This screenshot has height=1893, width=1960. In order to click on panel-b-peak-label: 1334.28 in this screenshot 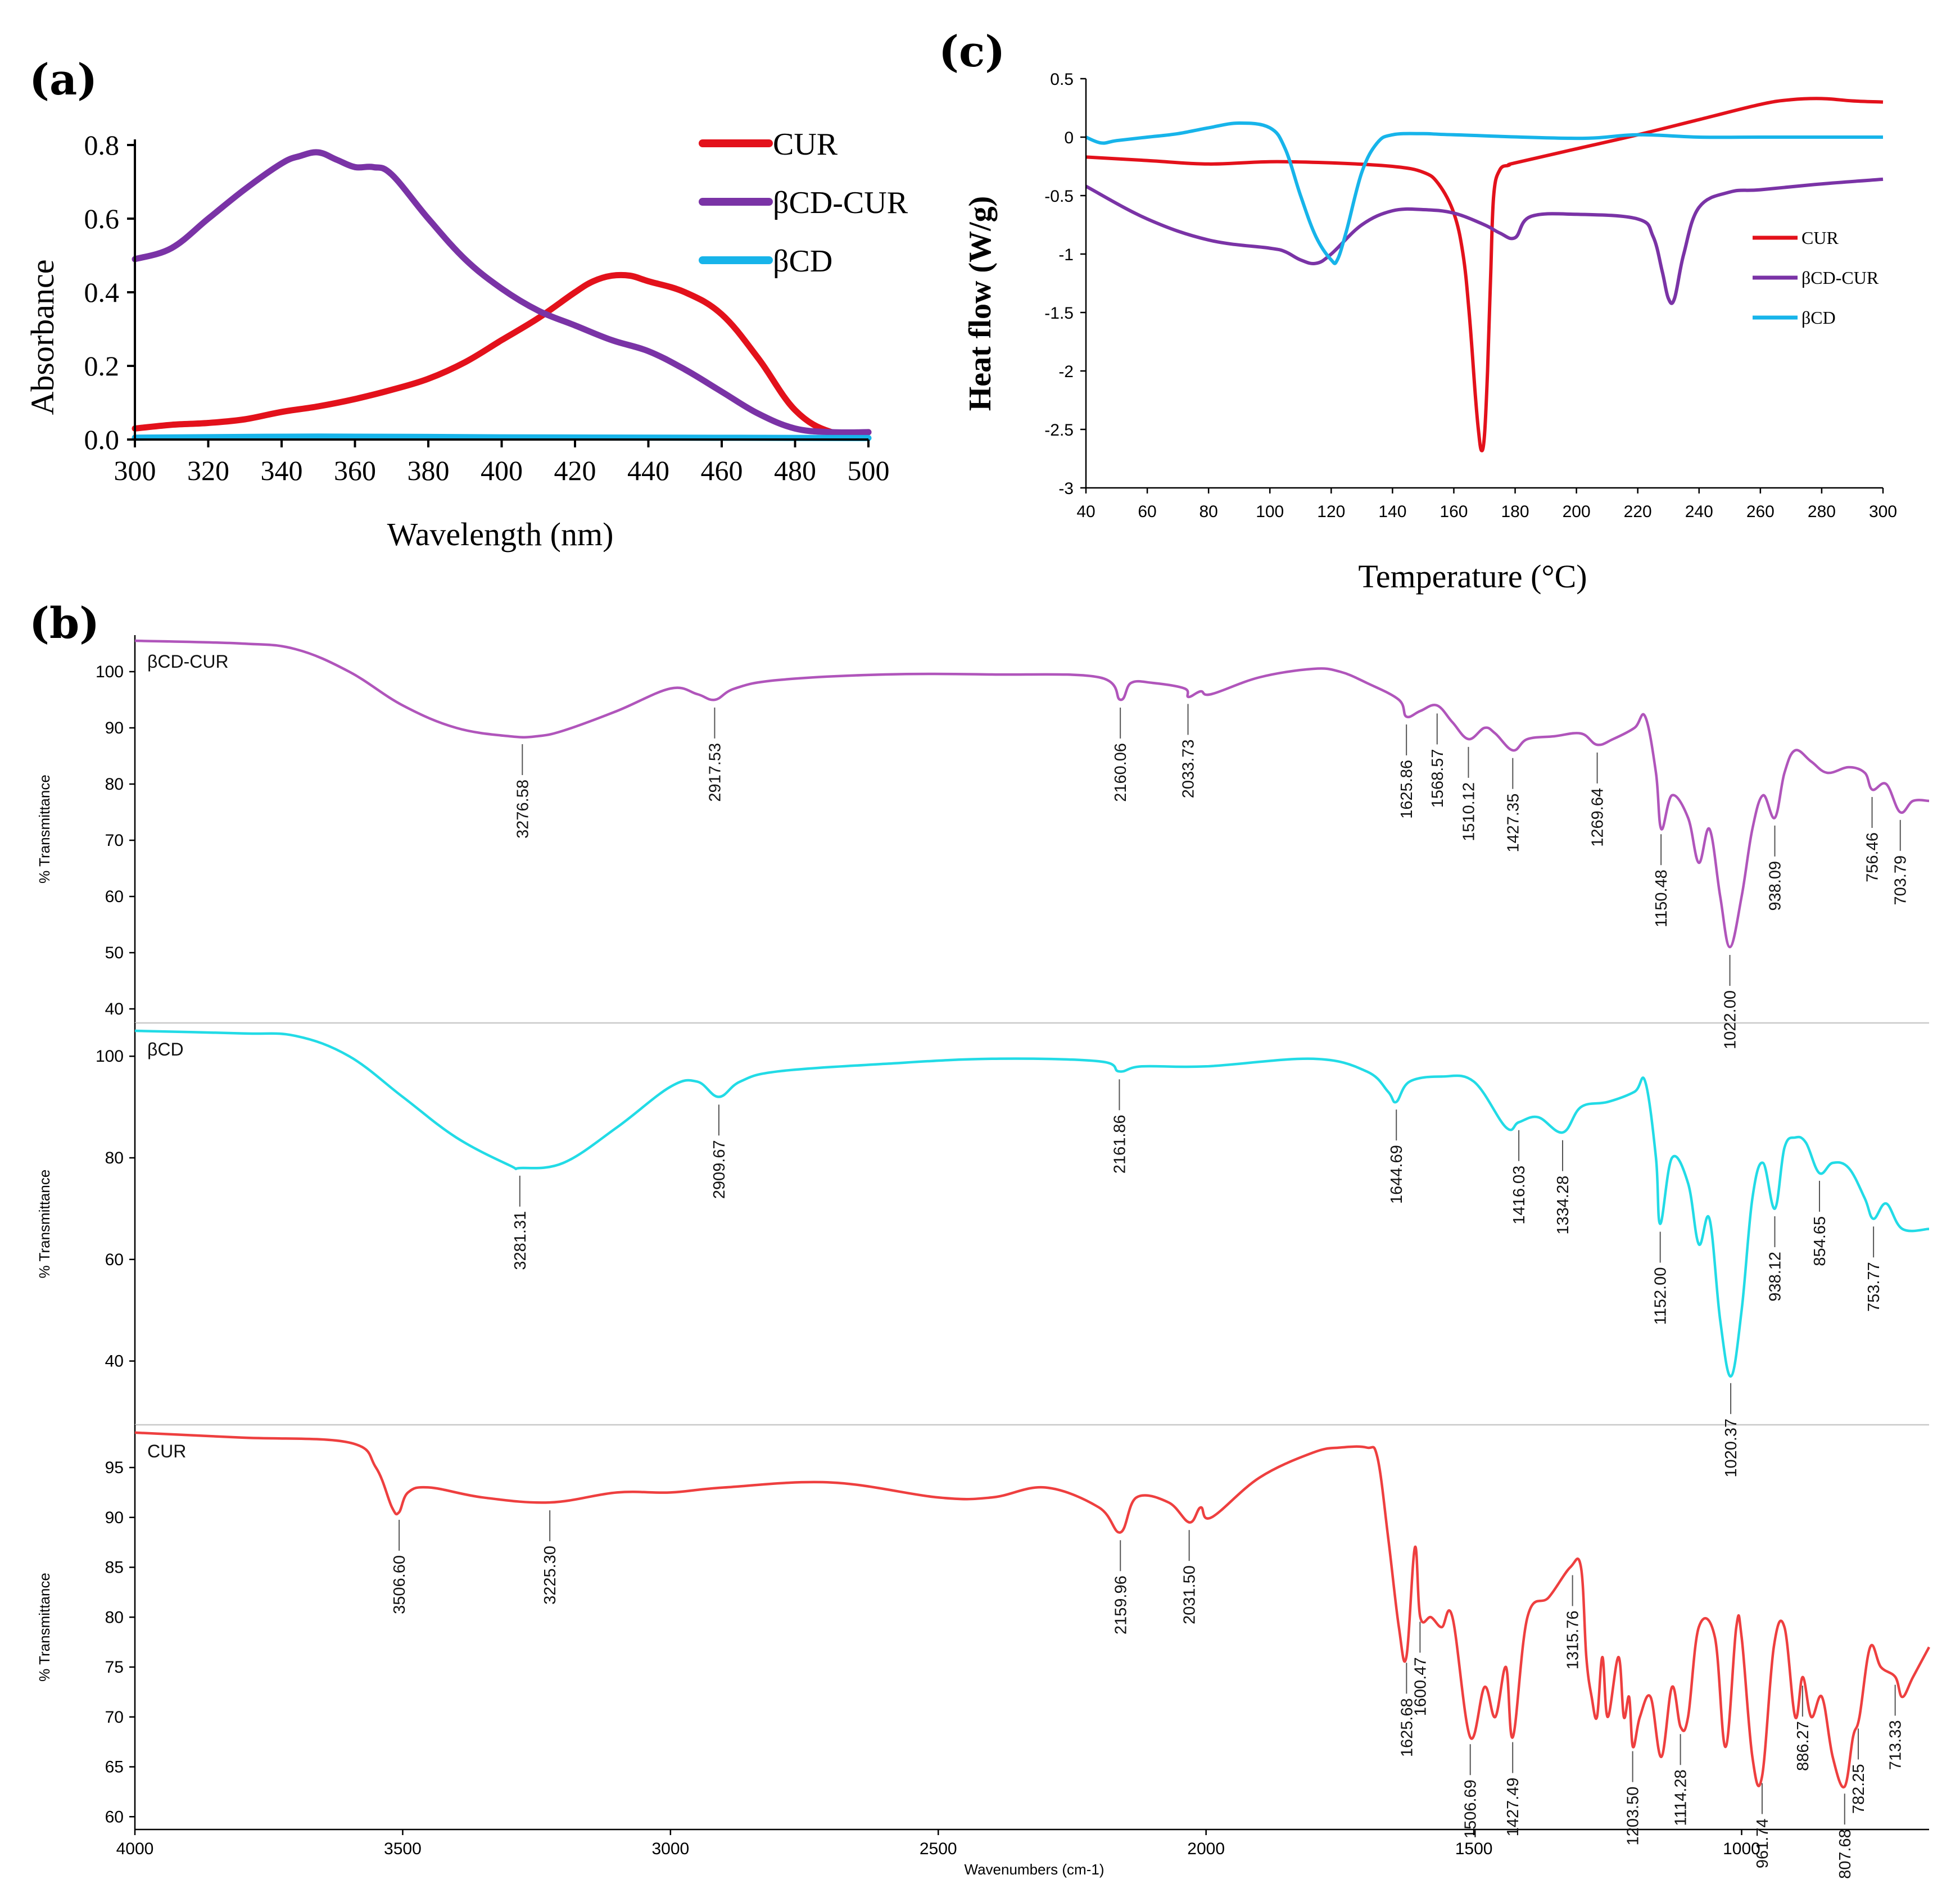, I will do `click(1563, 1205)`.